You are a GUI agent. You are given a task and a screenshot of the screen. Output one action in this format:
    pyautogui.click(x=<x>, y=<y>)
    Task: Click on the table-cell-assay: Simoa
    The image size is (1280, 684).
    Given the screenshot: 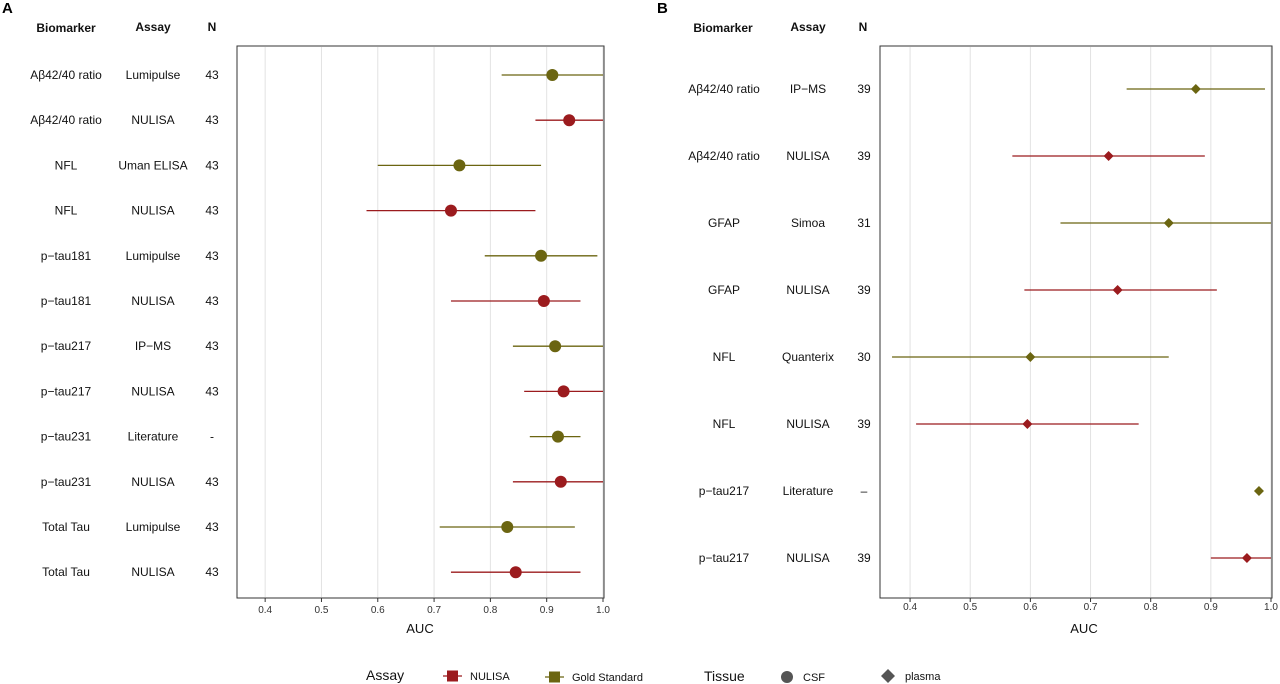 What is the action you would take?
    pyautogui.click(x=808, y=223)
    